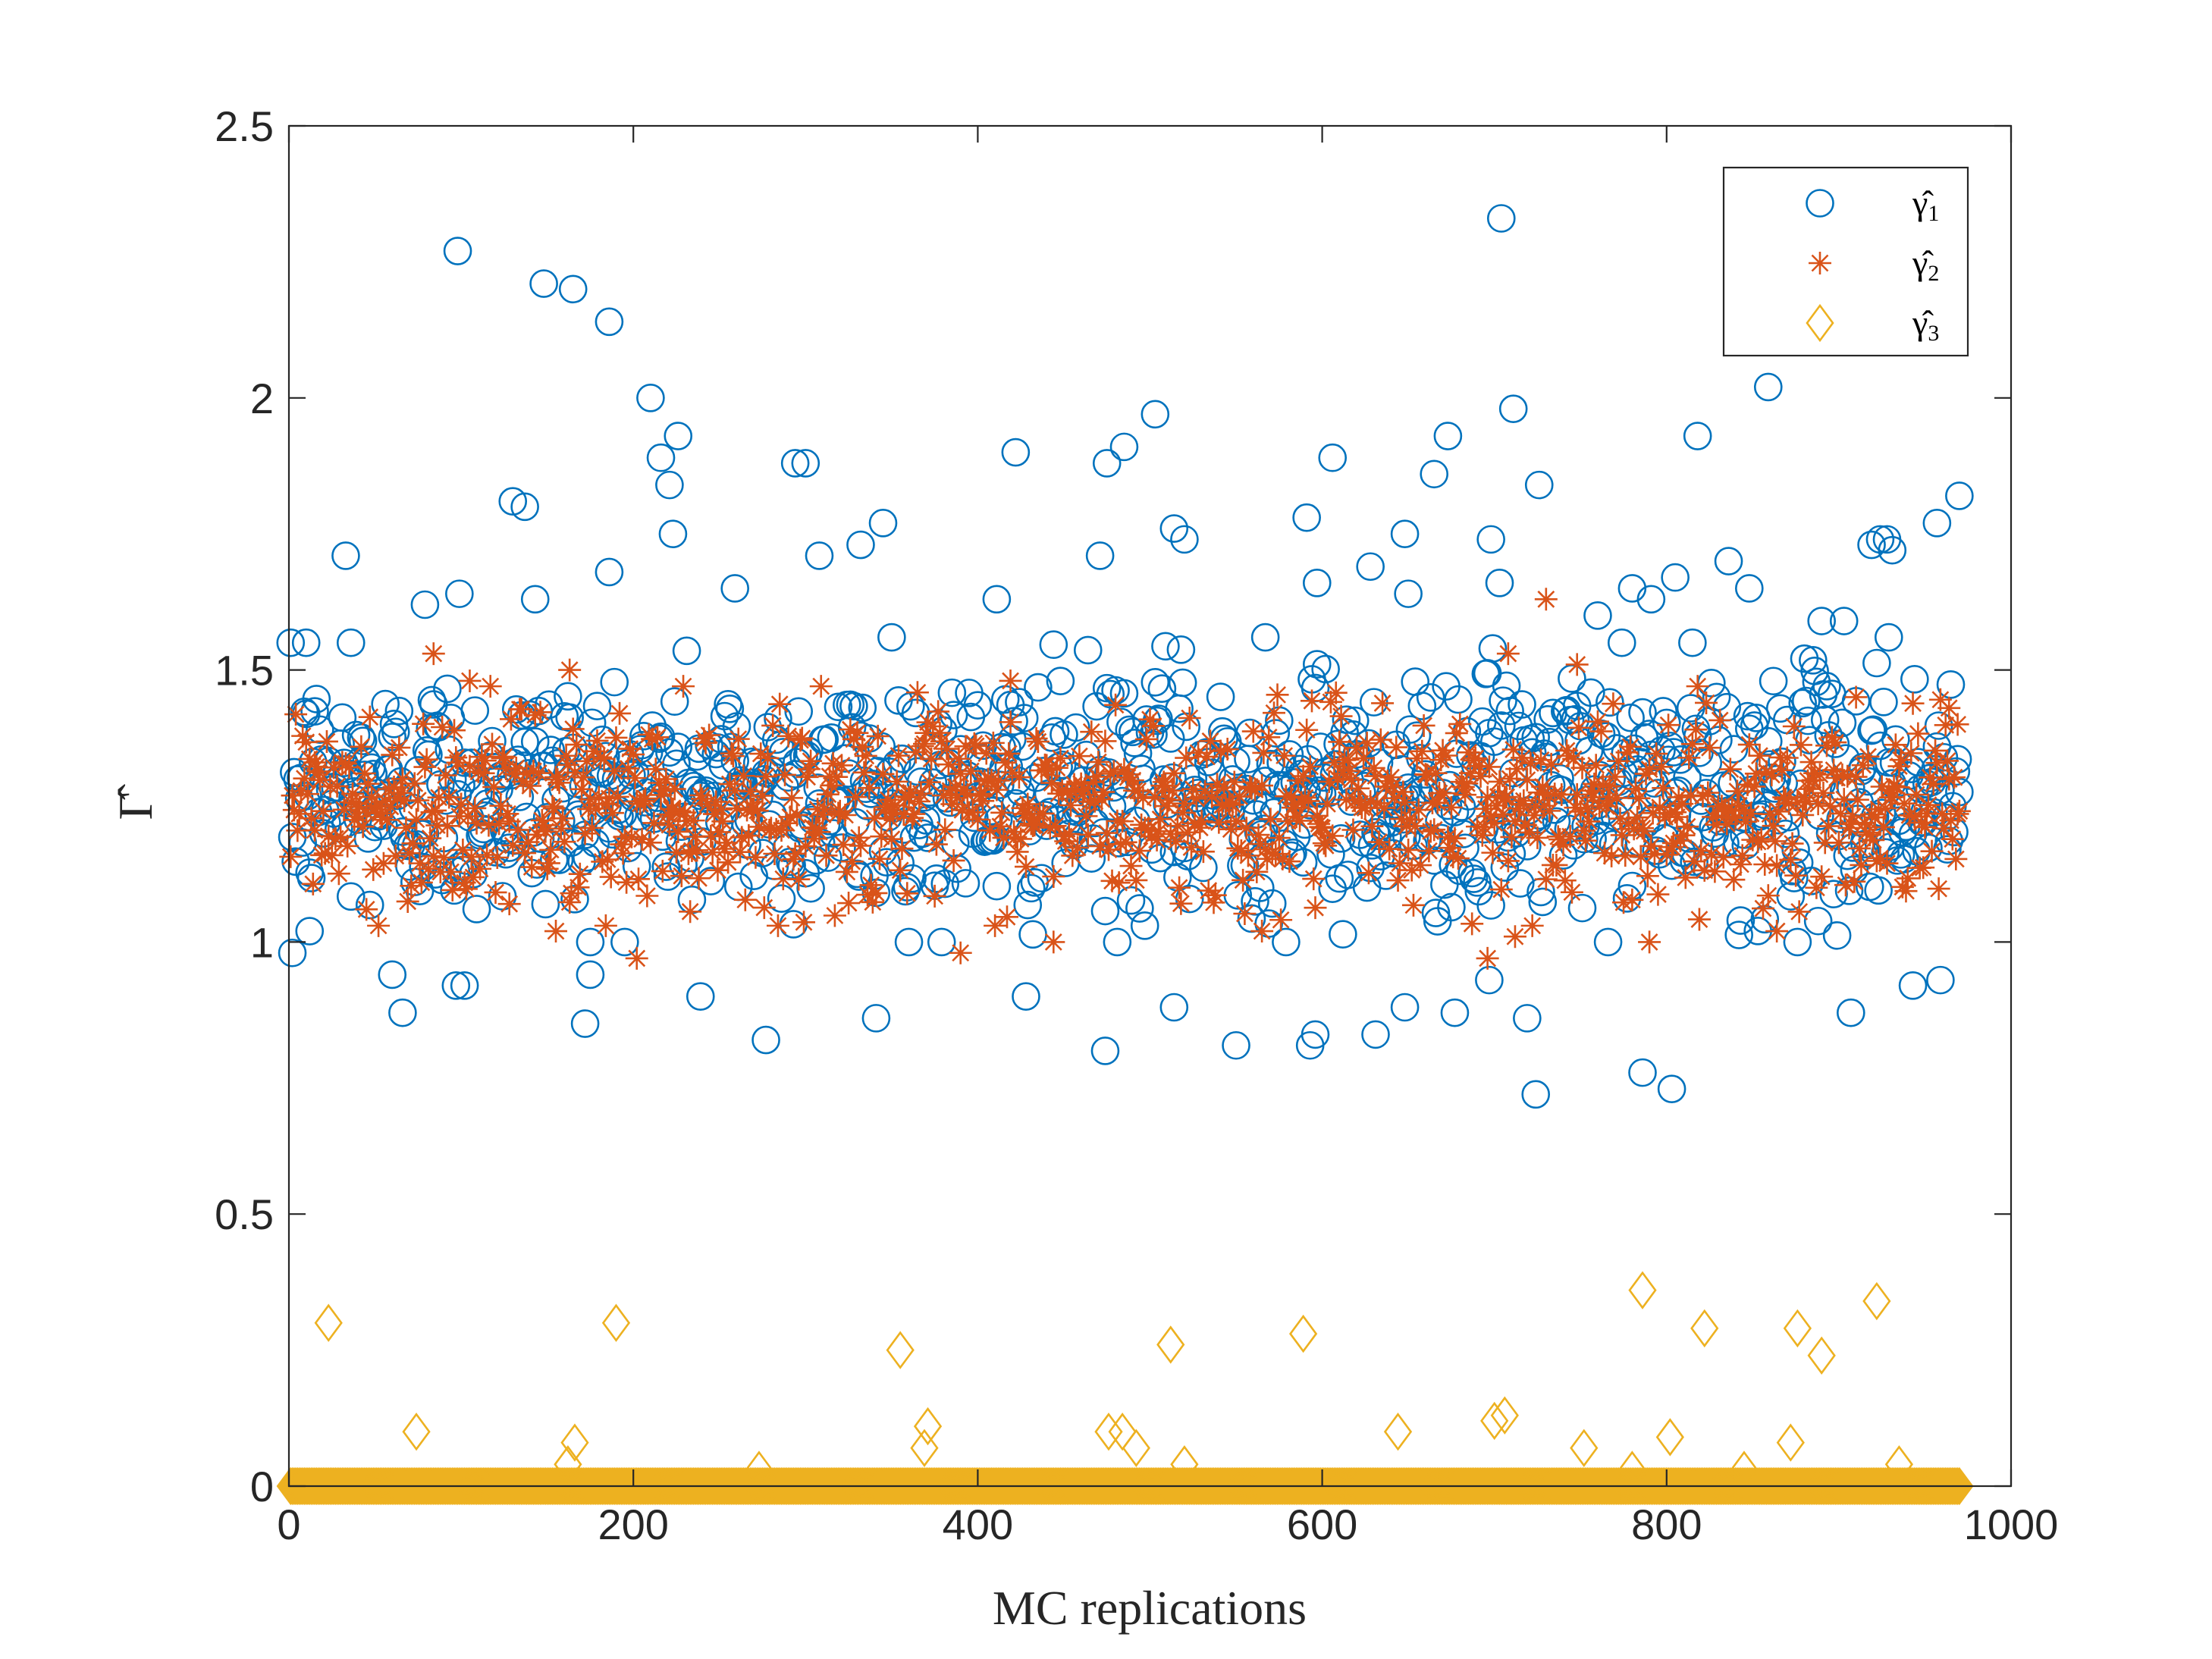 This screenshot has height=1659, width=2212. Describe the element at coordinates (1150, 1608) in the screenshot. I see `x-axis-title: MC replications` at that location.